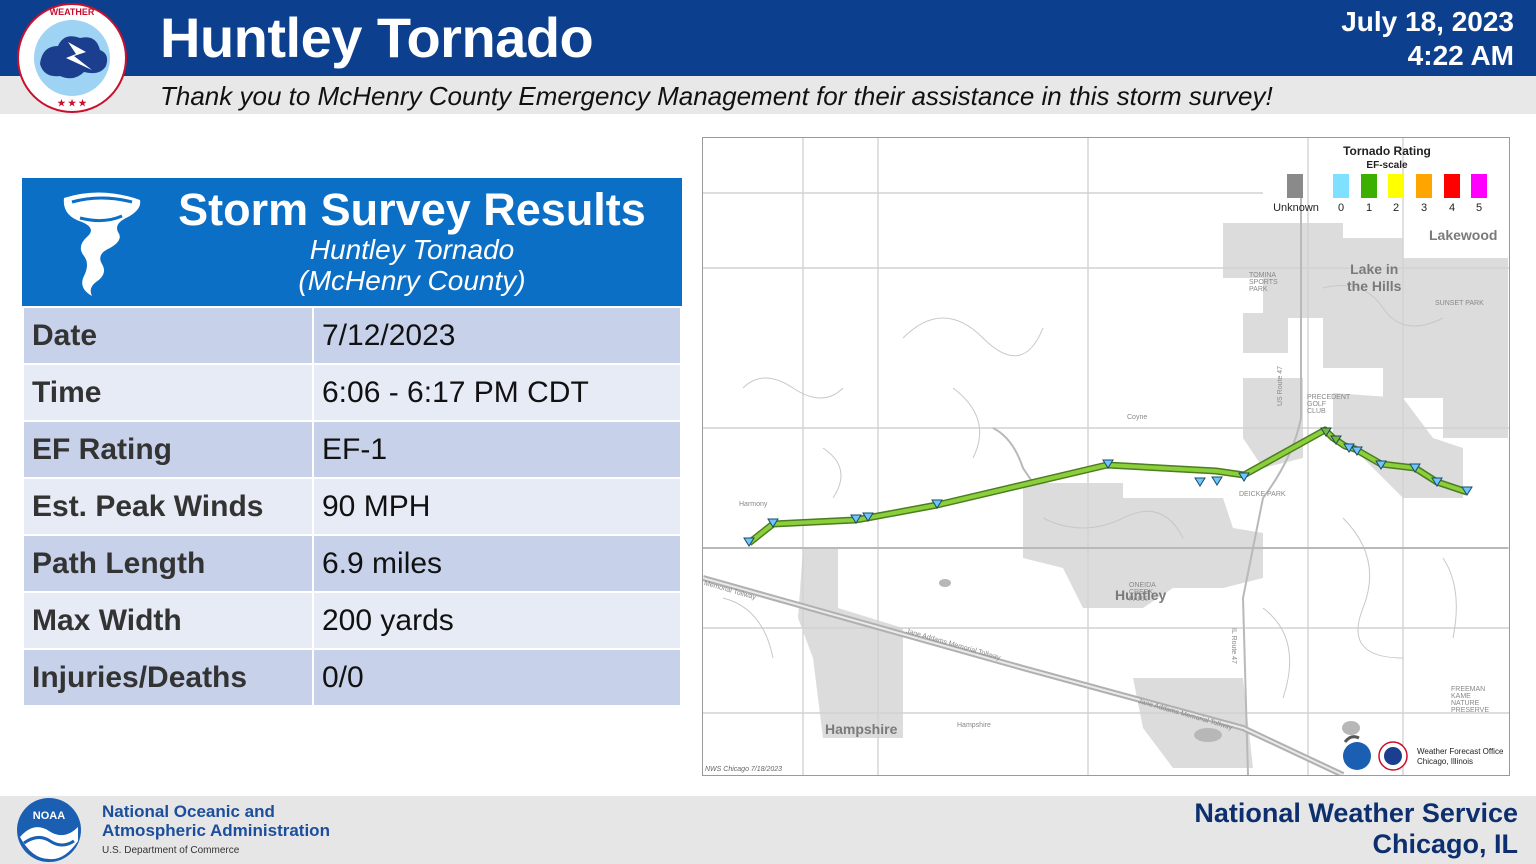 Image resolution: width=1536 pixels, height=864 pixels. What do you see at coordinates (1369, 186) in the screenshot?
I see `legend-swatch-ef1` at bounding box center [1369, 186].